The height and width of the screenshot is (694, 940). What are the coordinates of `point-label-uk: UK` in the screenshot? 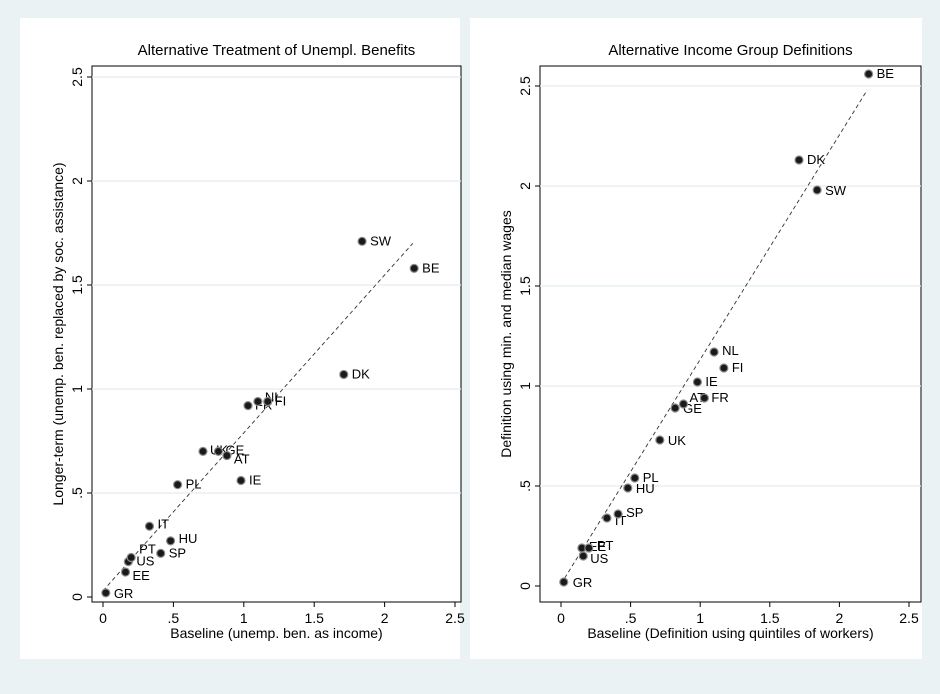 It's located at (677, 440).